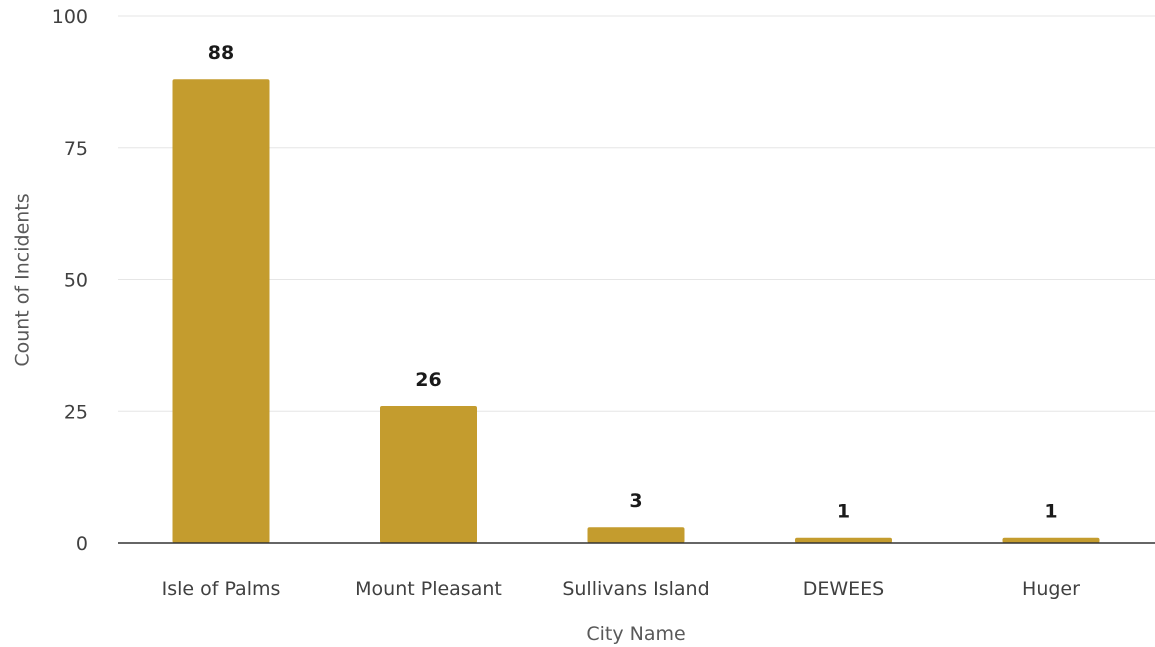 The height and width of the screenshot is (647, 1155). Describe the element at coordinates (23, 279) in the screenshot. I see `y-axis-title: Count of Incidents` at that location.